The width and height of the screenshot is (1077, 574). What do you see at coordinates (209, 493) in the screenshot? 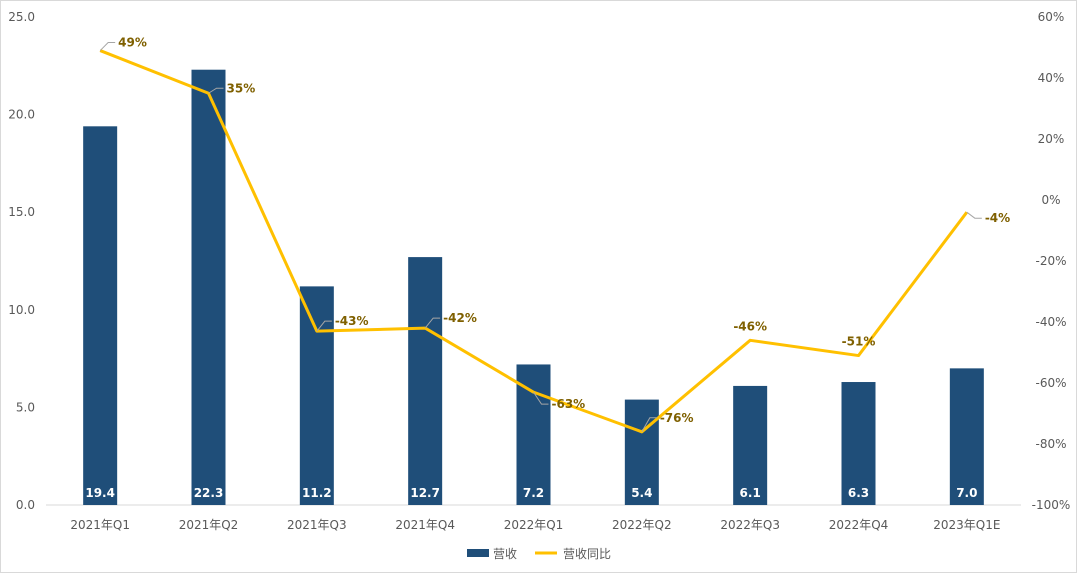
I see `bar-value-label: 22.3` at bounding box center [209, 493].